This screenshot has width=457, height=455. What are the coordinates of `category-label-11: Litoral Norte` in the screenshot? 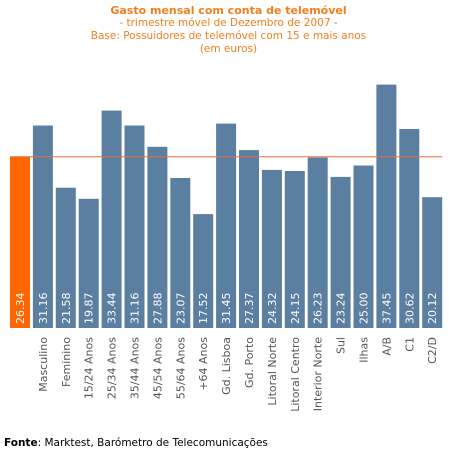 It's located at (272, 371).